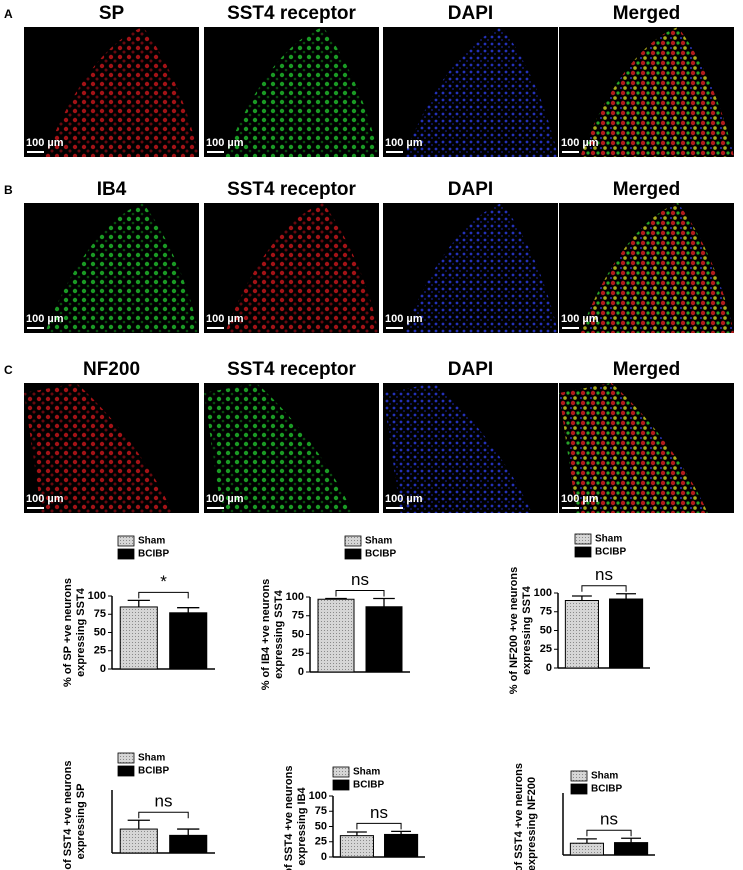 The width and height of the screenshot is (743, 870). What do you see at coordinates (266, 635) in the screenshot?
I see `y-label-line: % of IB4 +ve neurons` at bounding box center [266, 635].